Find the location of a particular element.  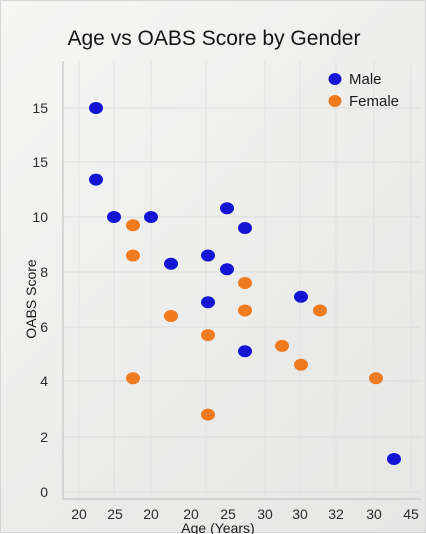

y-tick-label: 4 is located at coordinates (44, 381).